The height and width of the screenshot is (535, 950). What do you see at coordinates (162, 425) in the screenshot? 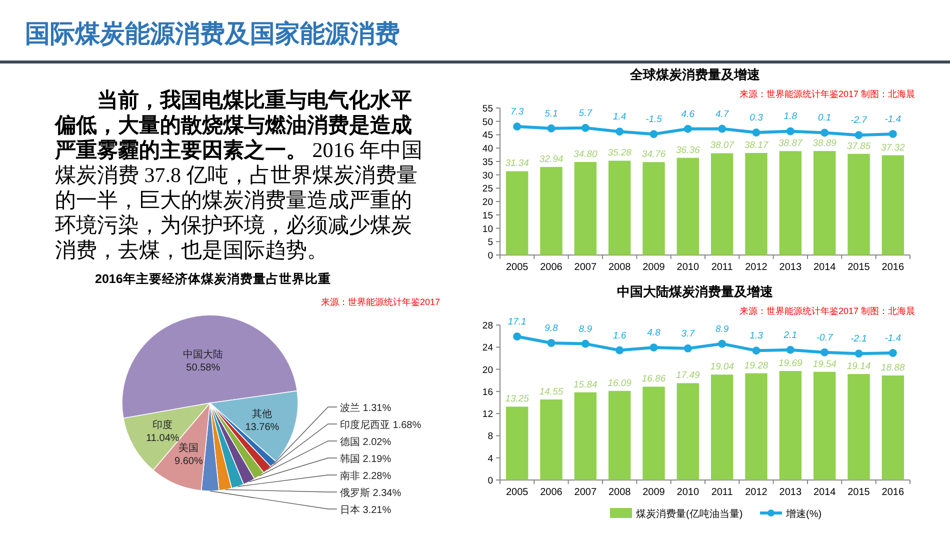
I see `slice-label: 印度` at bounding box center [162, 425].